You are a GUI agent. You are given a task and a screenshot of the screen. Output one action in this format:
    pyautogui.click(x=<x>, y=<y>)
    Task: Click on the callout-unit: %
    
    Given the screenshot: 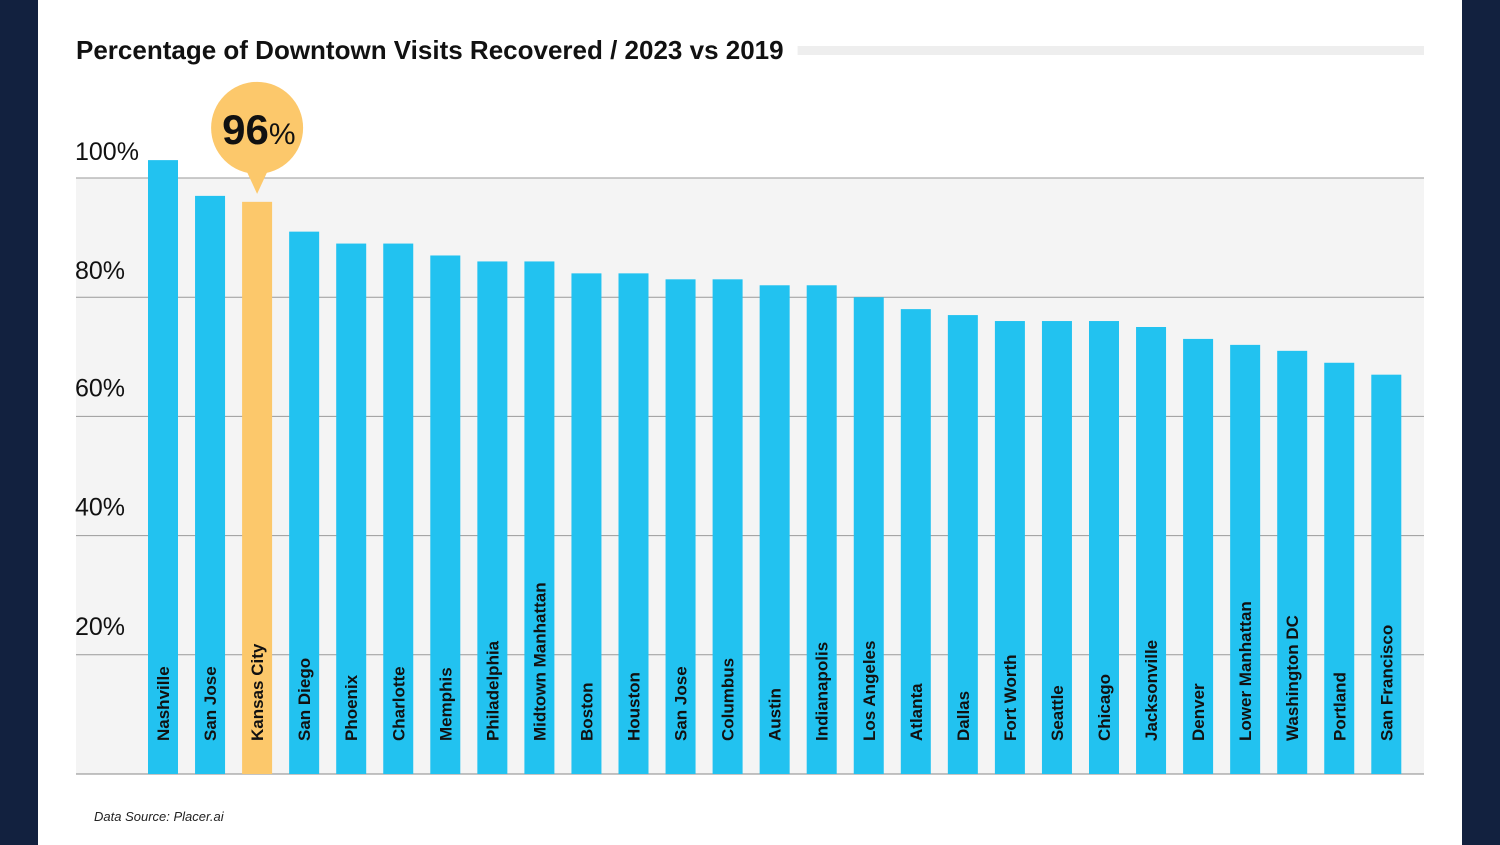 What is the action you would take?
    pyautogui.click(x=282, y=134)
    